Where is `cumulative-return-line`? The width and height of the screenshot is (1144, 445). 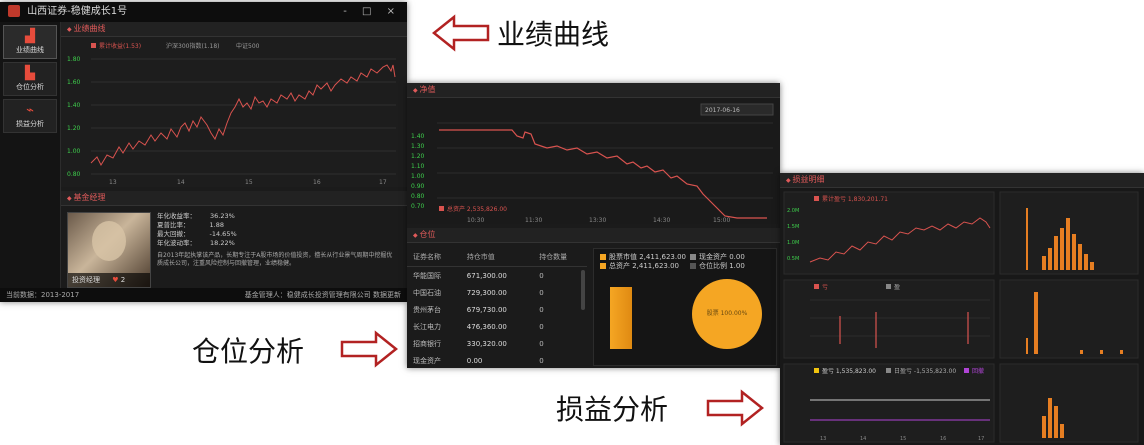
cumulative-return-line is located at coordinates (243, 115).